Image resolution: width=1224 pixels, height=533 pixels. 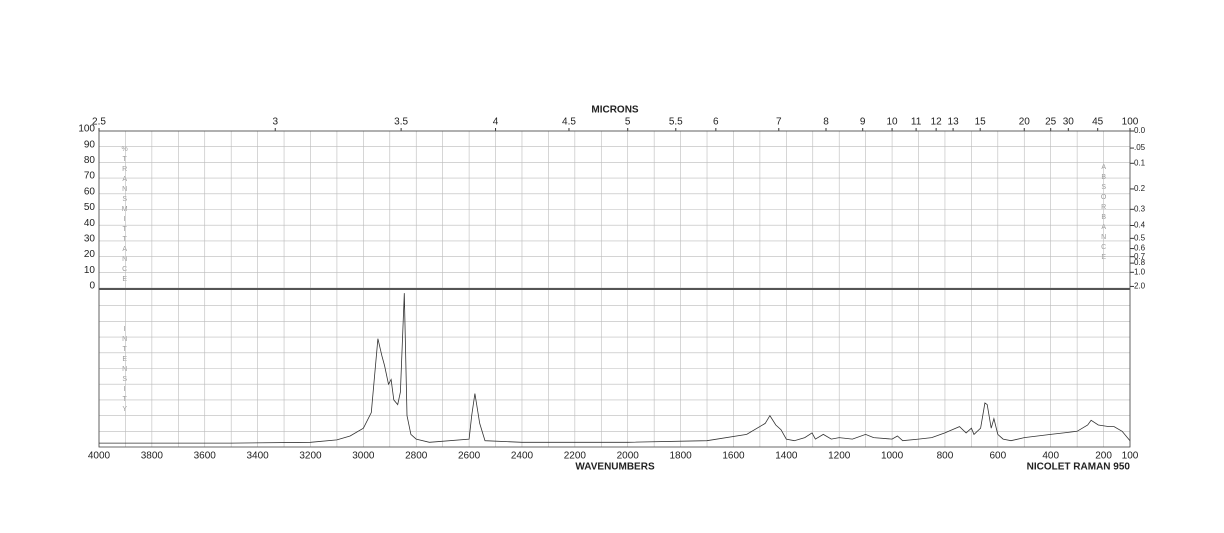 I want to click on wavenumbers-label: WAVENUMBERS, so click(x=615, y=467).